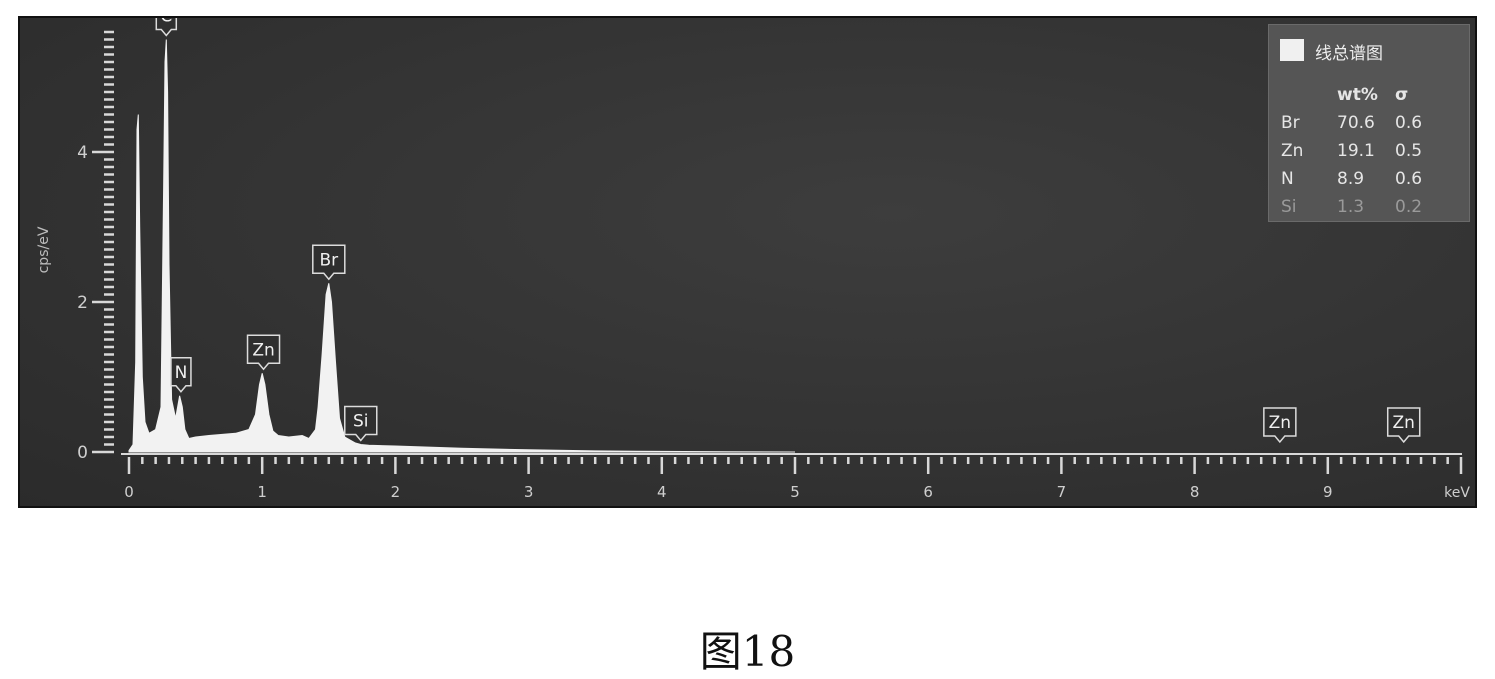 This screenshot has width=1495, height=679. I want to click on row-wt: 70.6, so click(1356, 123).